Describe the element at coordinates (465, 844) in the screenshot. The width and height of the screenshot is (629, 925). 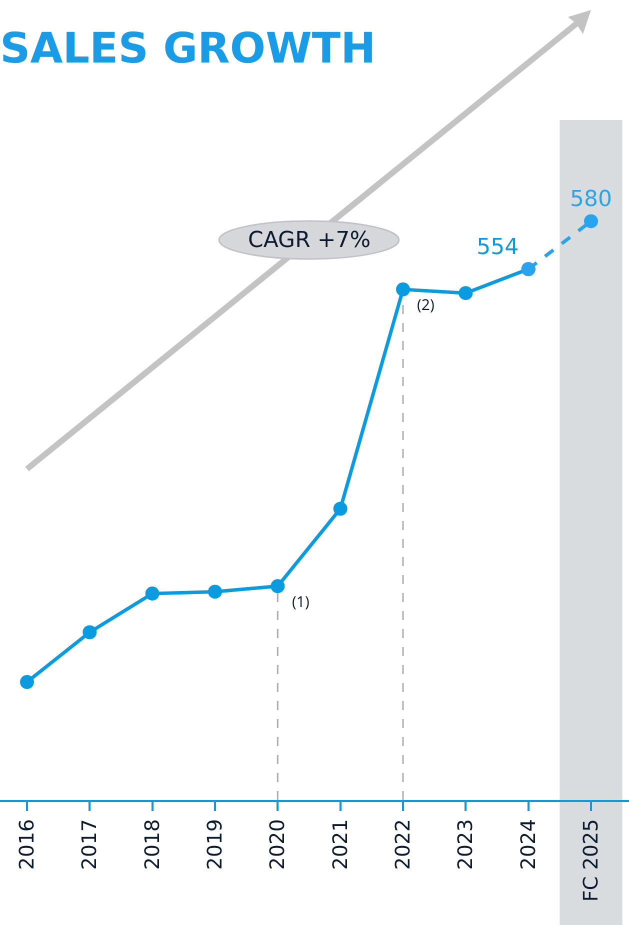
I see `x-tick-label: 2023` at that location.